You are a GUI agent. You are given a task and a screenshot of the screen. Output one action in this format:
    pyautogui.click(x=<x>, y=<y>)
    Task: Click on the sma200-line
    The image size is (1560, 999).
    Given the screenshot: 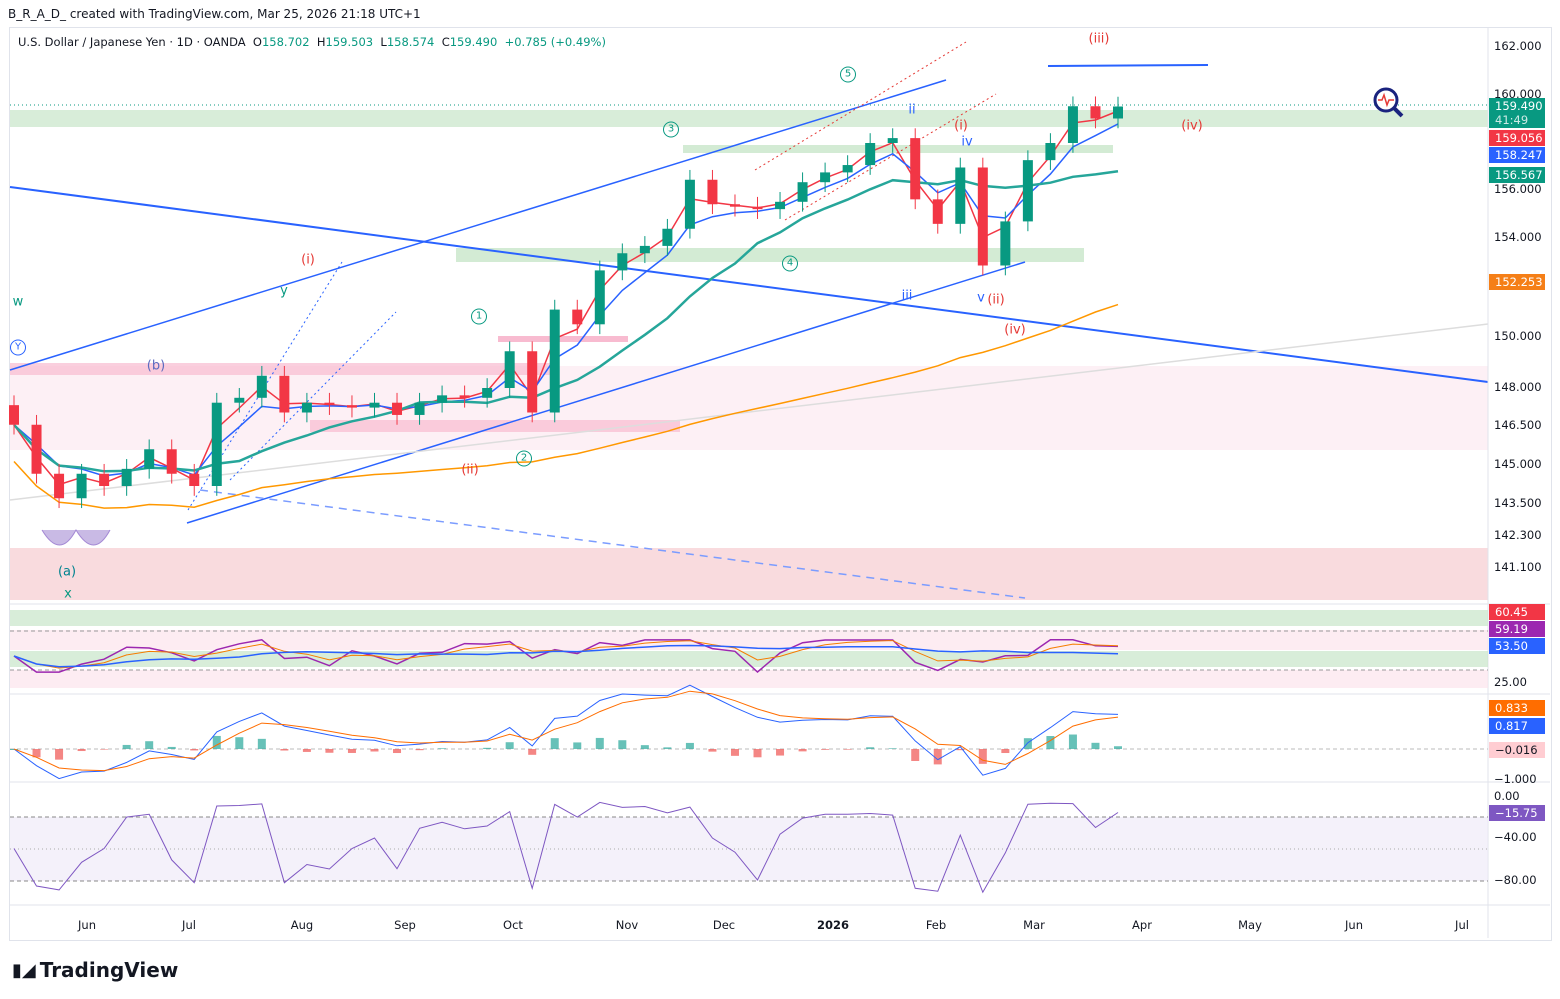 What is the action you would take?
    pyautogui.click(x=566, y=406)
    